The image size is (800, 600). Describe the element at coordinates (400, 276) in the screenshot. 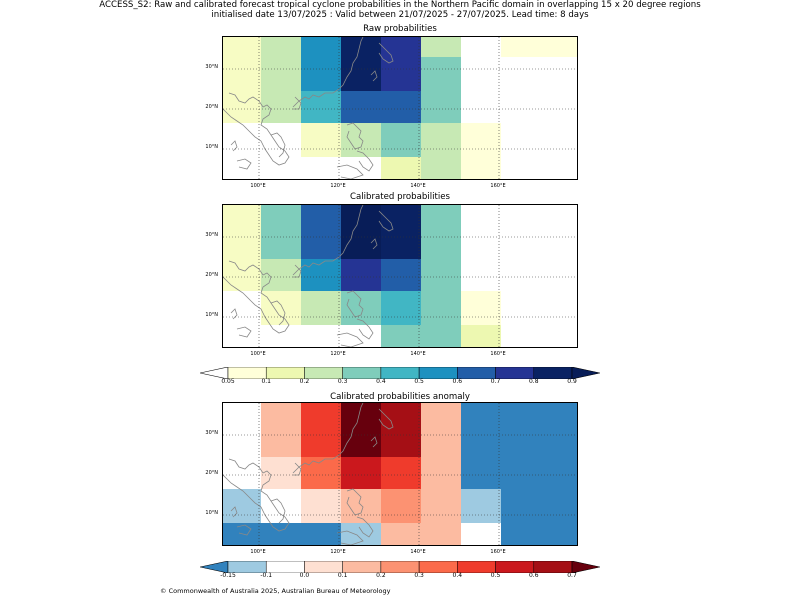

I see `map-calibrated-probabilities` at that location.